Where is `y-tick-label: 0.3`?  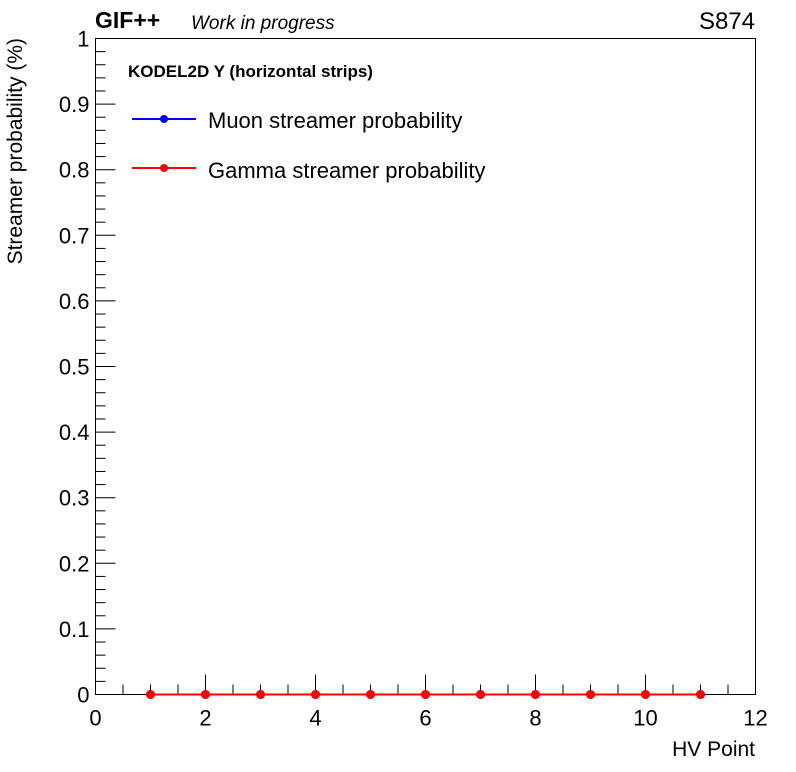 y-tick-label: 0.3 is located at coordinates (74, 498).